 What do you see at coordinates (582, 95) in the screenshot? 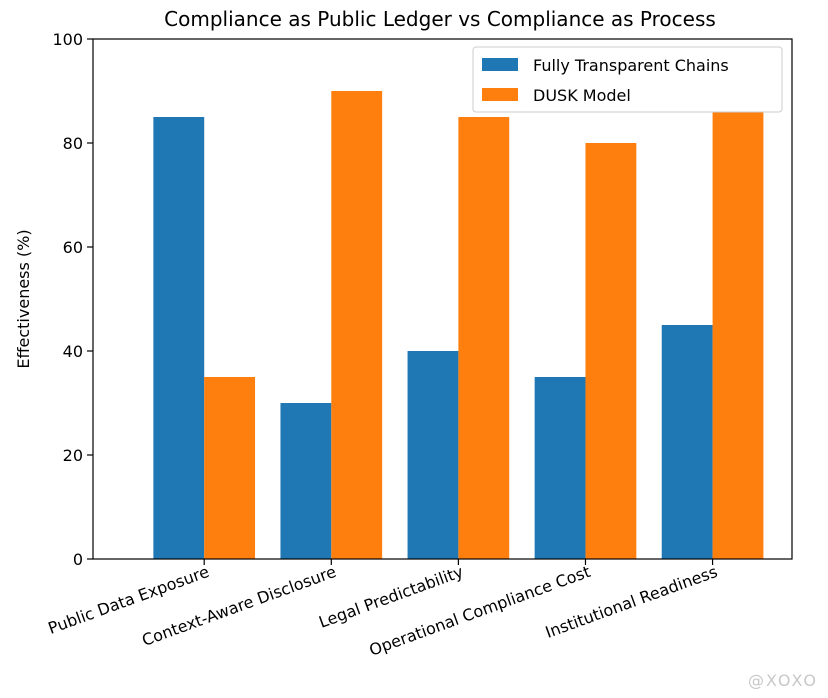
I see `legend-label-dusk-model: DUSK Model` at bounding box center [582, 95].